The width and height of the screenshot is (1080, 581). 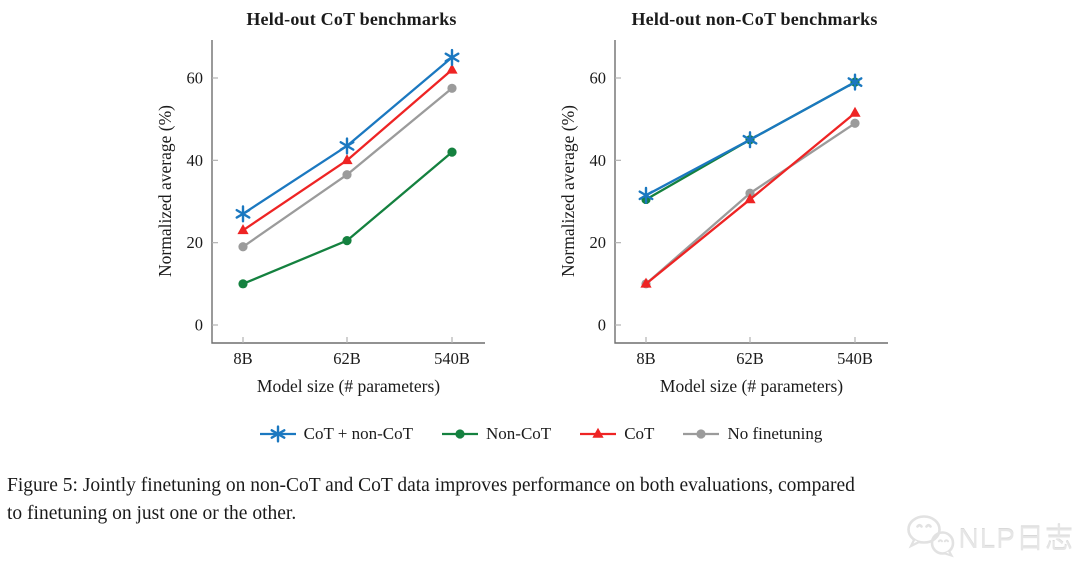 What do you see at coordinates (347, 218) in the screenshot?
I see `series-non-cot` at bounding box center [347, 218].